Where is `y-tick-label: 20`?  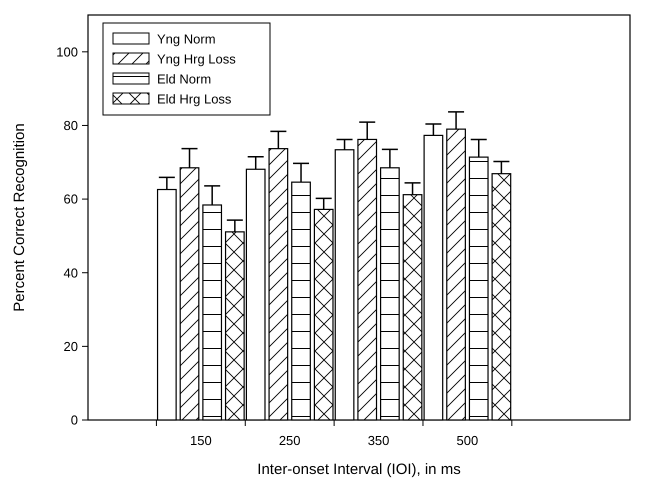 y-tick-label: 20 is located at coordinates (71, 346).